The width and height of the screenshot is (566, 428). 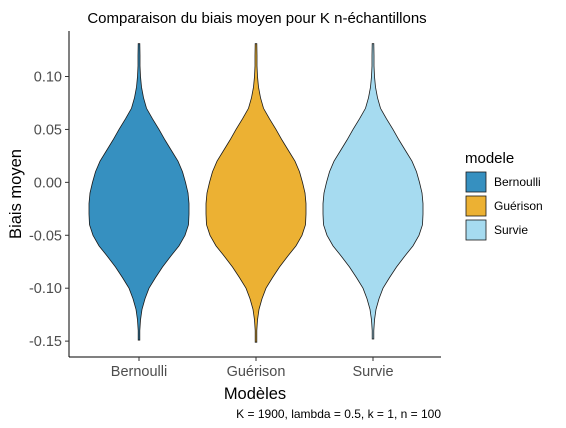 I want to click on chart-caption: K = 1900, lambda = 0.5, k = 1, n = 100, so click(x=338, y=414).